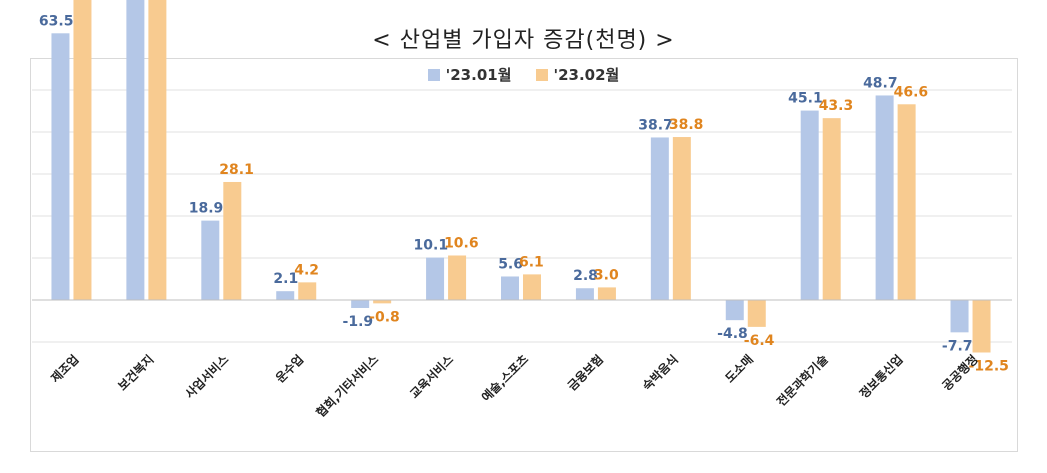  Describe the element at coordinates (739, 369) in the screenshot. I see `category-label-9: 도소매` at that location.